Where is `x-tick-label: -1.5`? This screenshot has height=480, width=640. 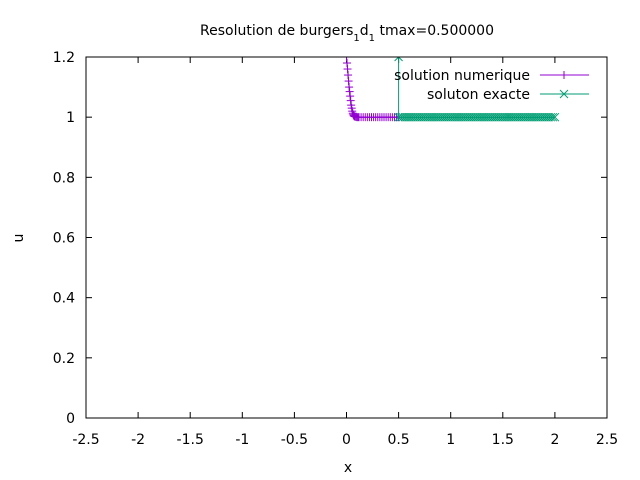 x-tick-label: -1.5 is located at coordinates (190, 440).